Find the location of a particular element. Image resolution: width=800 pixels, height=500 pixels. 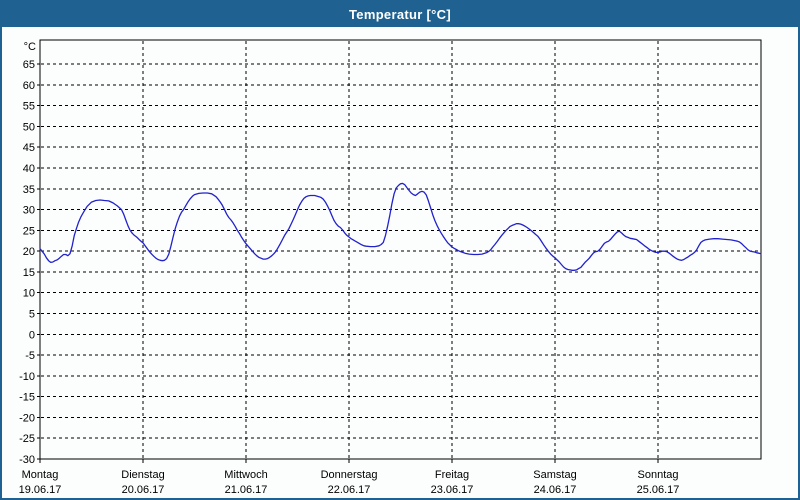

x-day-label: Montag is located at coordinates (40, 475).